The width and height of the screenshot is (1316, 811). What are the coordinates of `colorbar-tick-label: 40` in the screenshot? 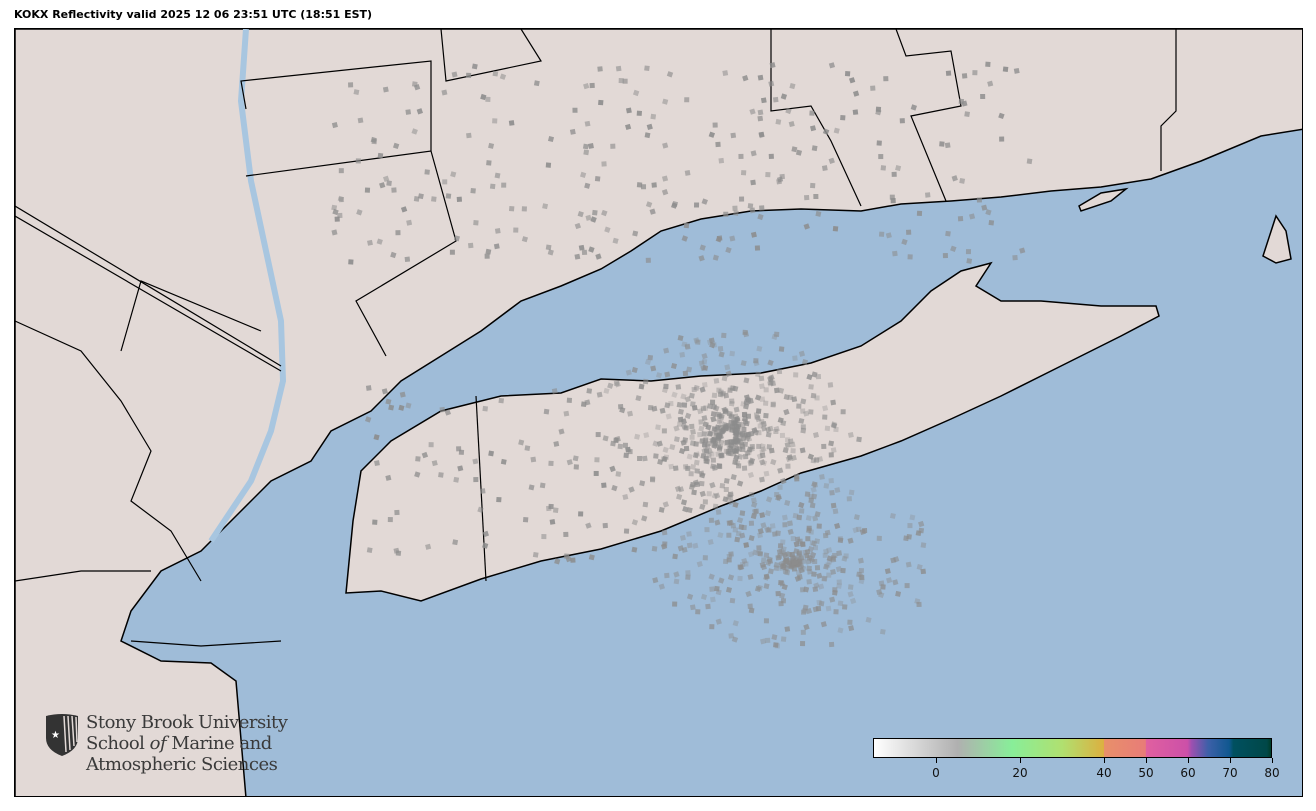 It's located at (1104, 773).